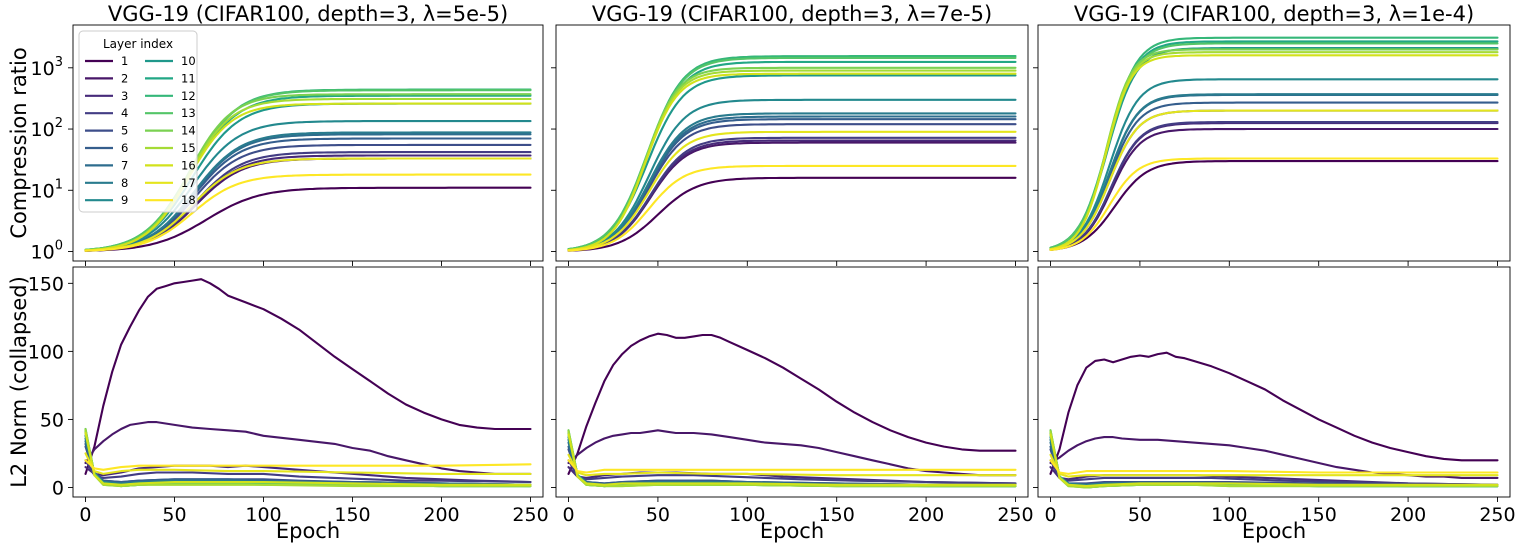  I want to click on legend-label: 10, so click(188, 61).